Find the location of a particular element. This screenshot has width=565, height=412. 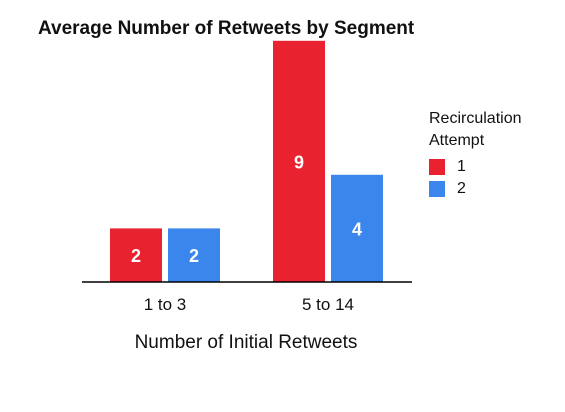

legend-item-series-2: 2 is located at coordinates (484, 189).